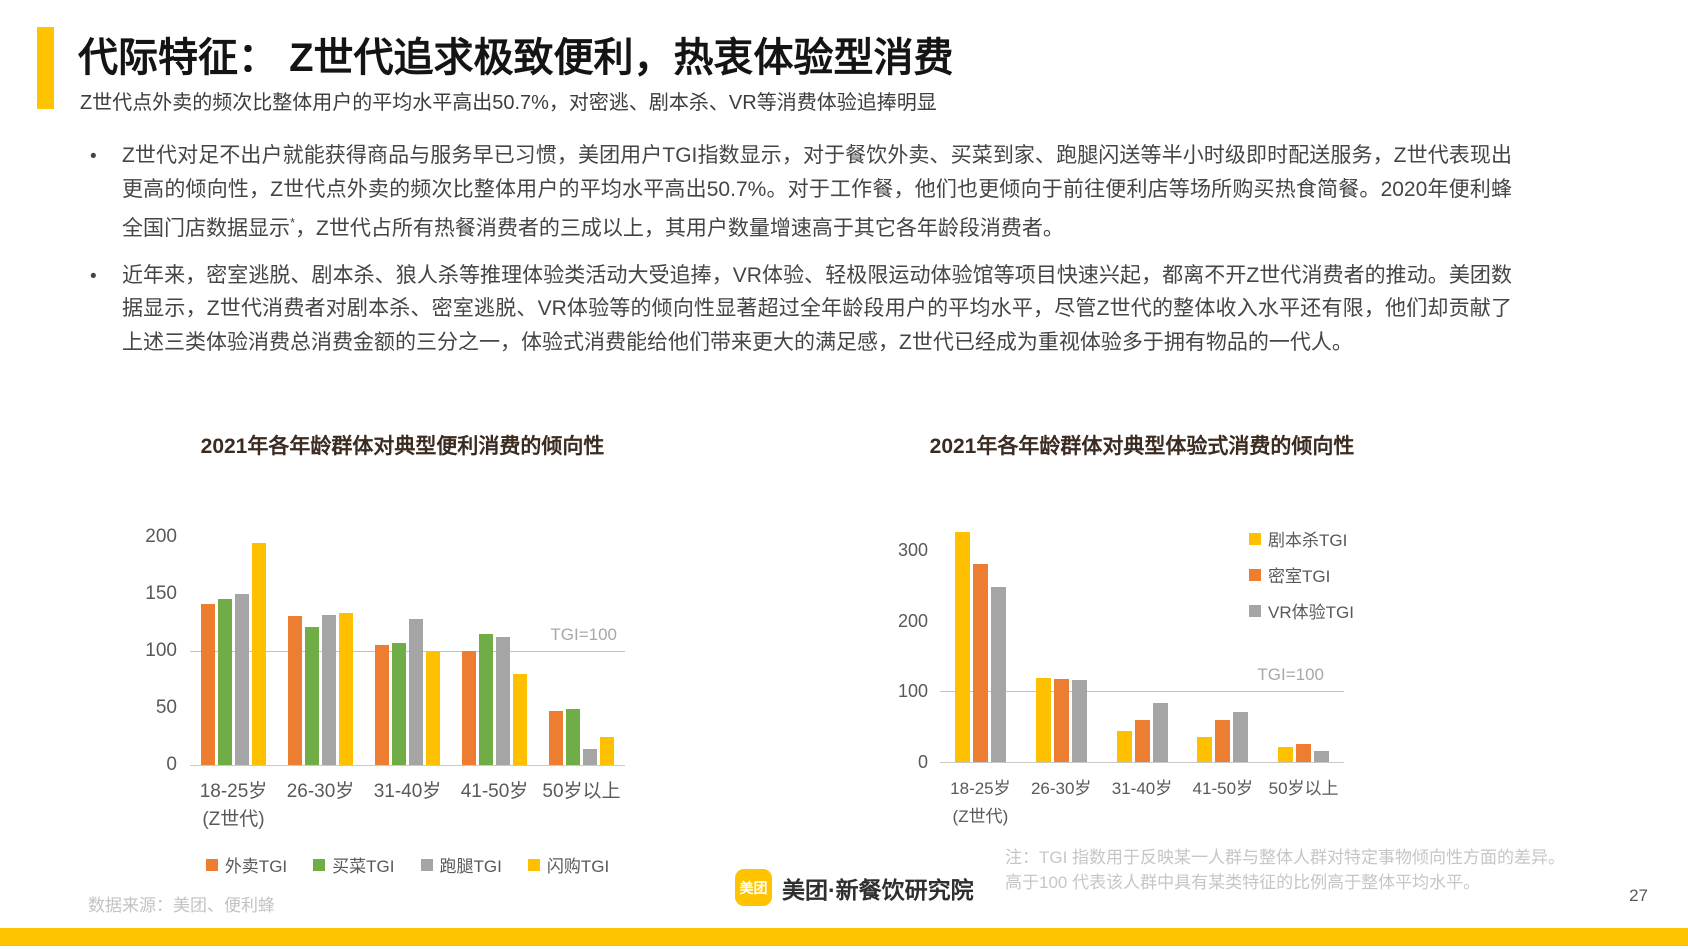 Image resolution: width=1688 pixels, height=949 pixels. I want to click on y-axis-tick-label: 300, so click(912, 549).